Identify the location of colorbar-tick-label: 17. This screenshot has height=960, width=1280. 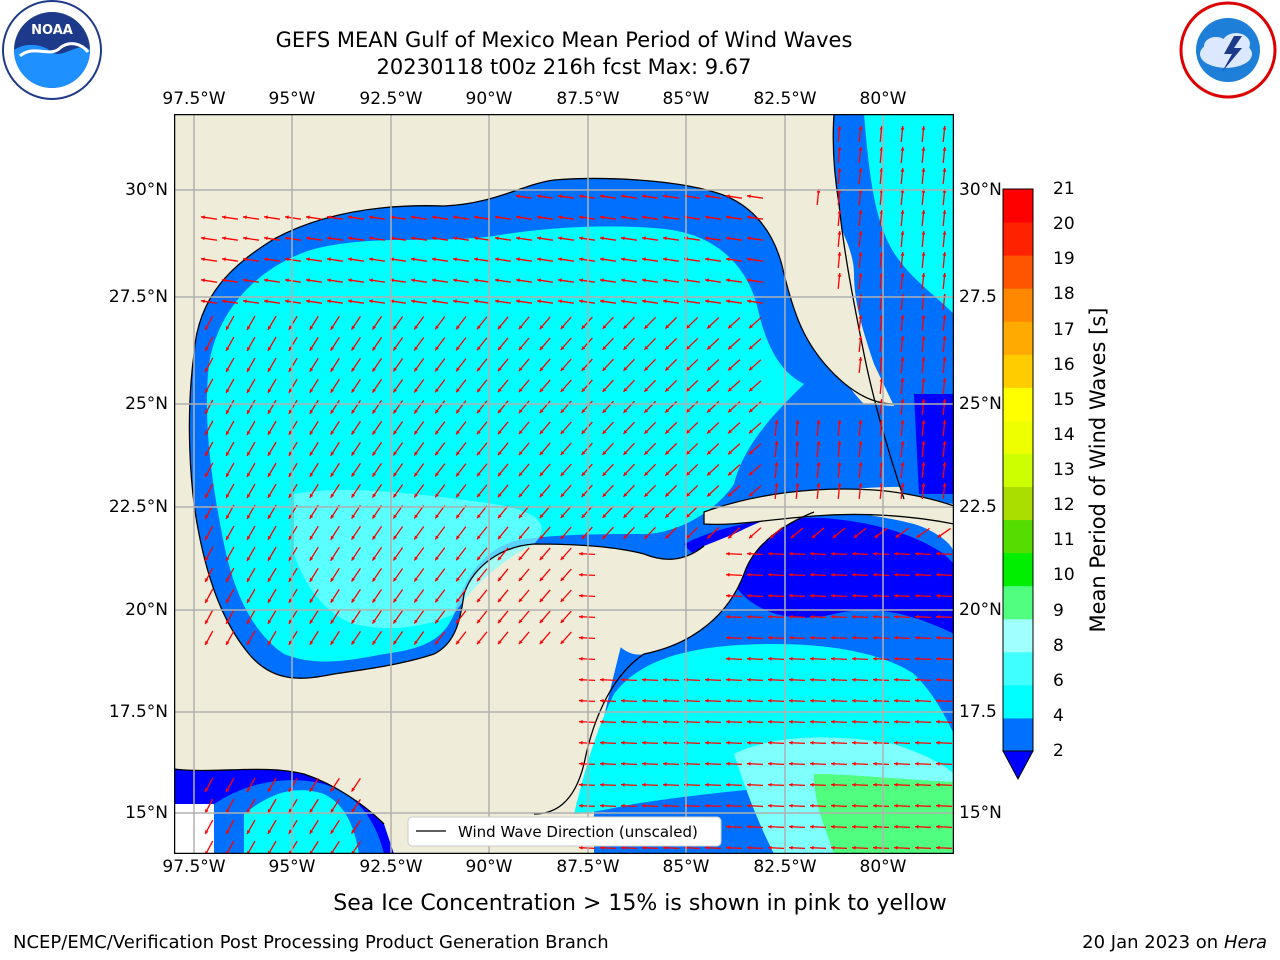
(1064, 329).